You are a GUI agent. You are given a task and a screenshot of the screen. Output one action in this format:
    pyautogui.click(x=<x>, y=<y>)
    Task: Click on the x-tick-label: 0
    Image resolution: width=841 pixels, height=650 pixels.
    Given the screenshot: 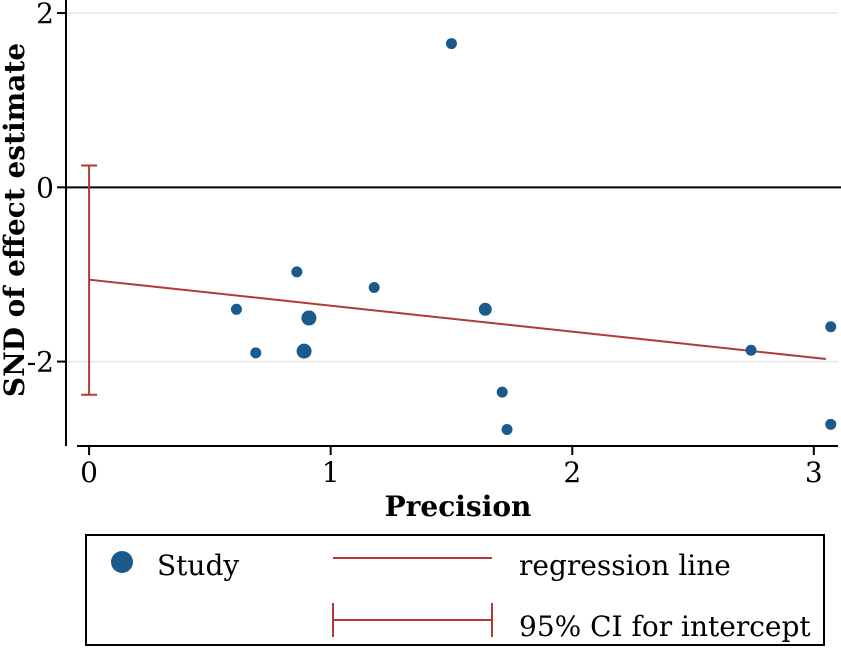 What is the action you would take?
    pyautogui.click(x=89, y=472)
    